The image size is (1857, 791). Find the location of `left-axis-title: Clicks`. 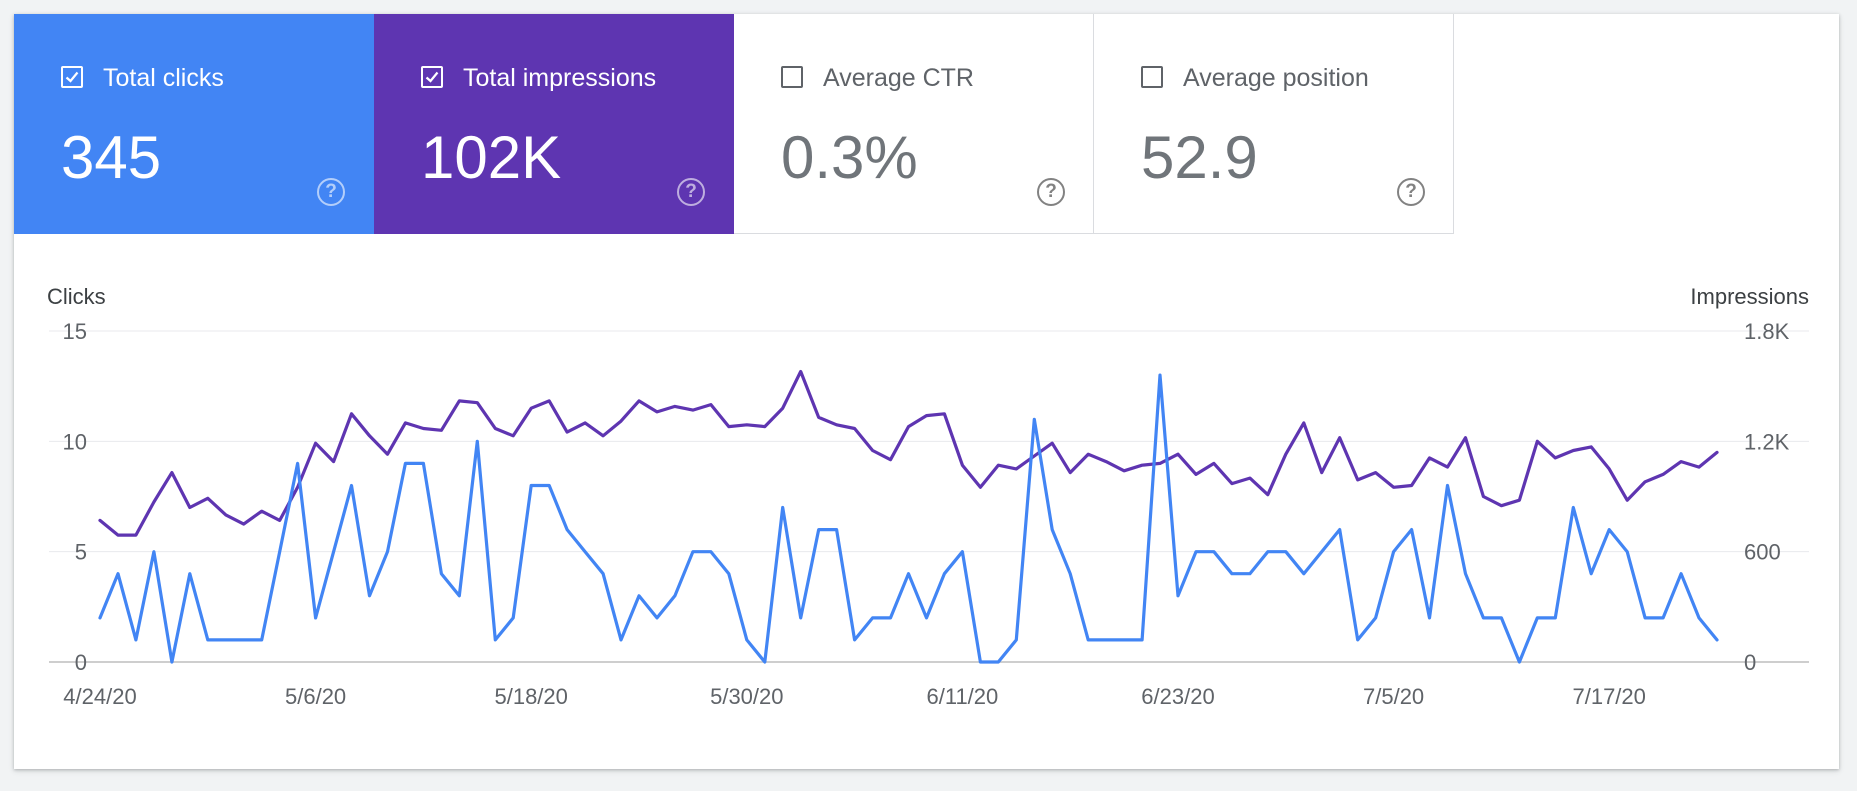

left-axis-title: Clicks is located at coordinates (76, 296).